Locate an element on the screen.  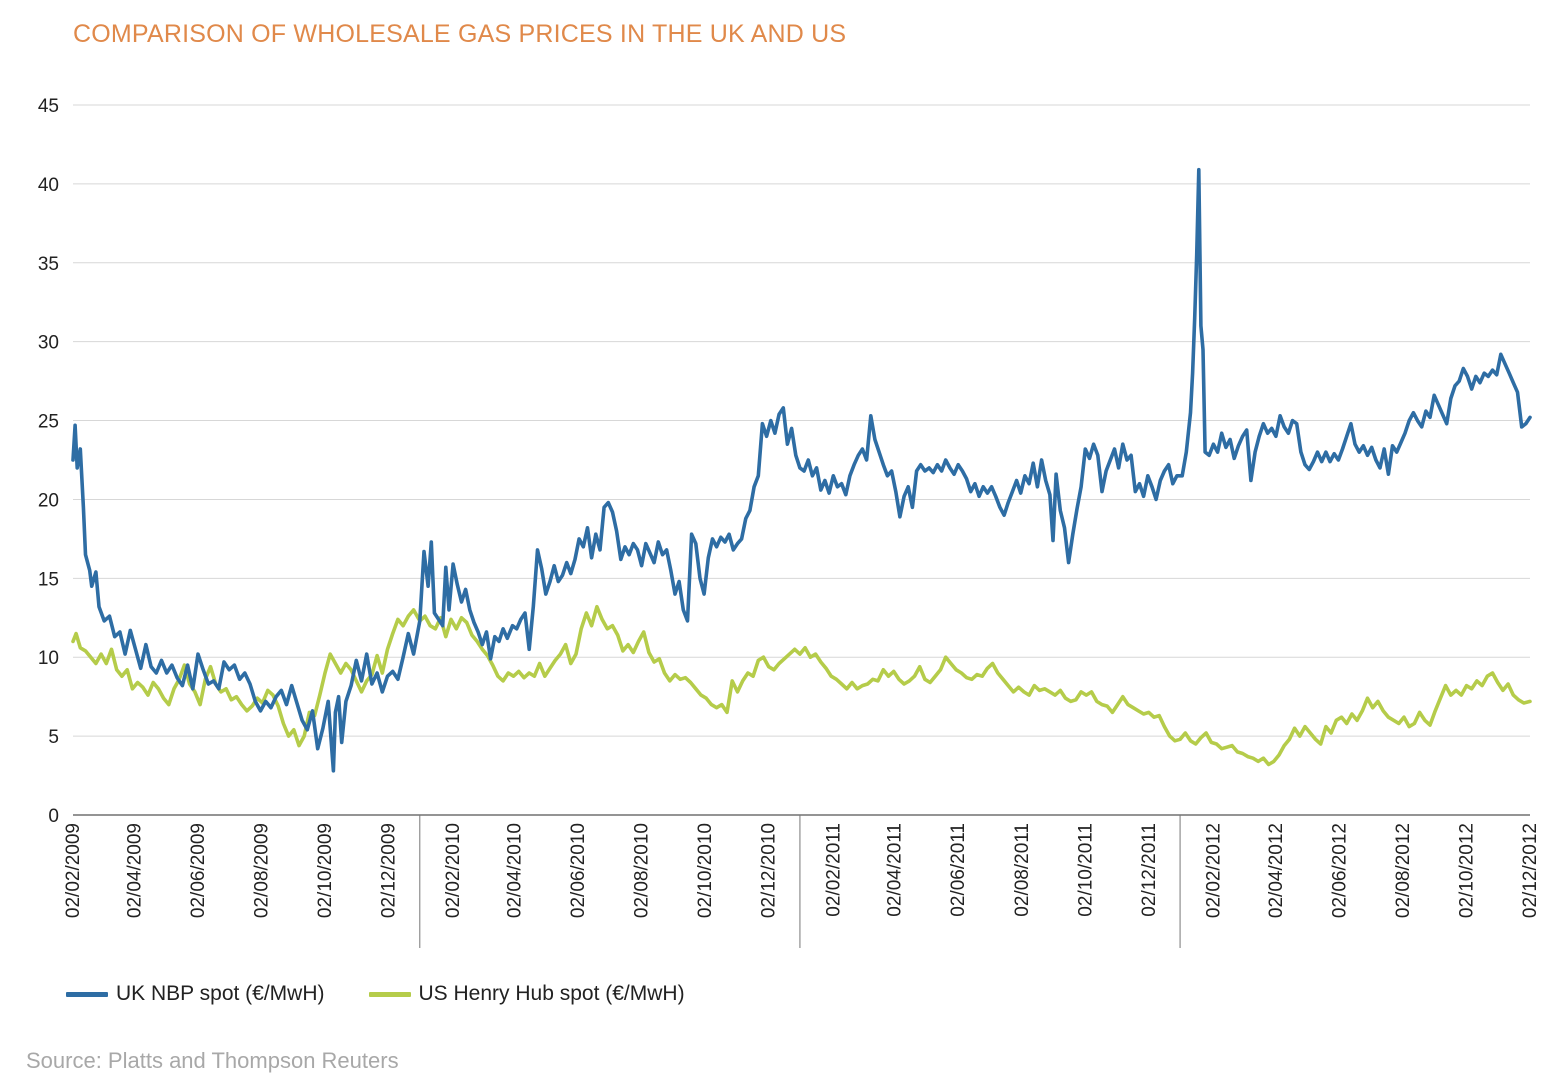
legend-swatch-uk-nbp is located at coordinates (87, 994).